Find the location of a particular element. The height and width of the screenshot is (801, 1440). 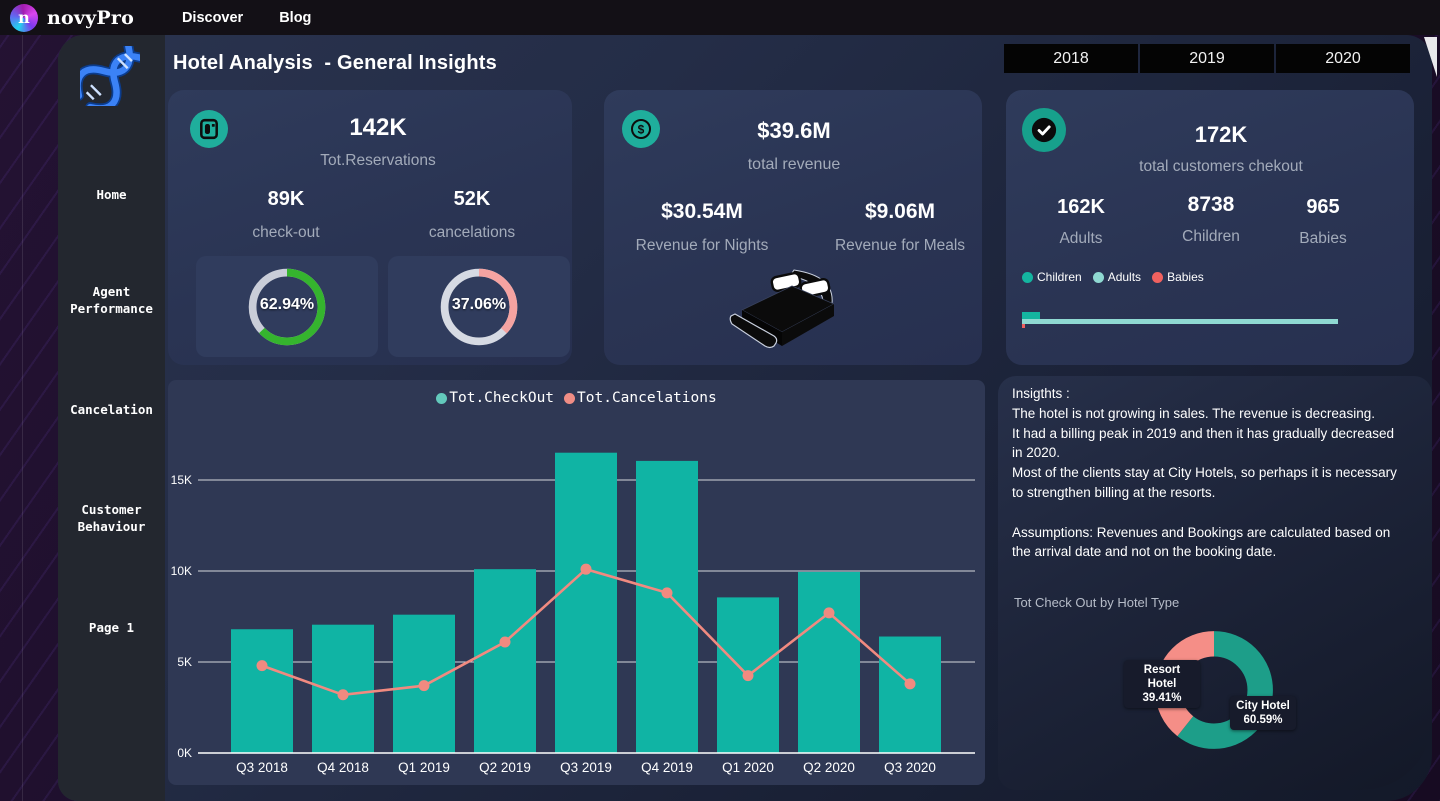

resort-hotel-pct: 39.41% is located at coordinates (1162, 698).